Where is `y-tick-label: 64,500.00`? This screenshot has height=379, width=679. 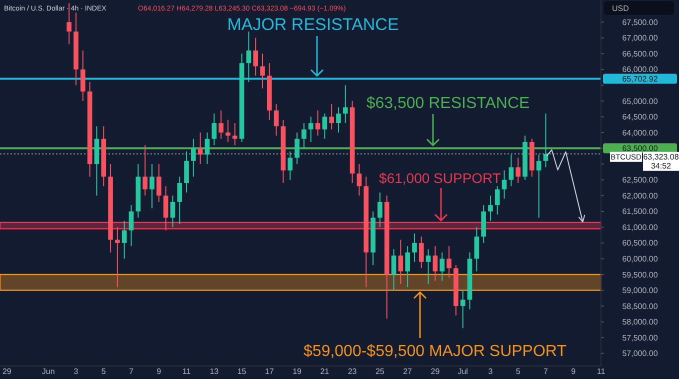 y-tick-label: 64,500.00 is located at coordinates (640, 117).